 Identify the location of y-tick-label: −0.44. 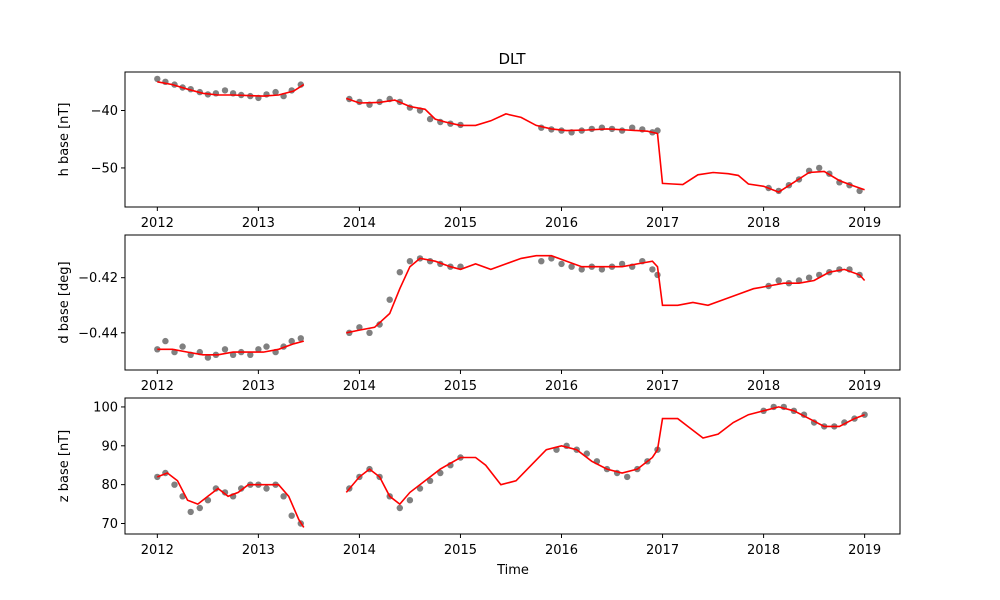
(98, 333).